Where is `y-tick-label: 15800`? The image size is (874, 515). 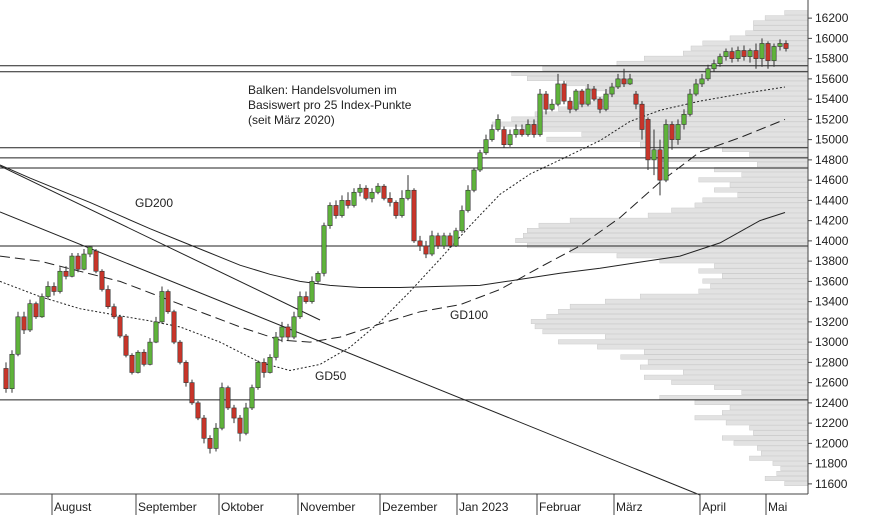
y-tick-label: 15800 is located at coordinates (832, 59).